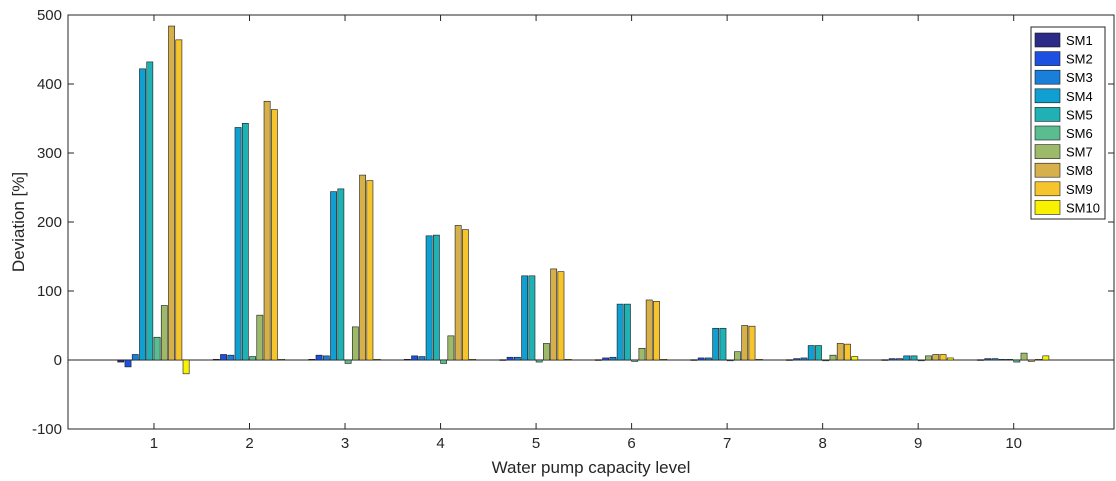 The width and height of the screenshot is (1116, 481). Describe the element at coordinates (1047, 151) in the screenshot. I see `legend-swatch-sm7` at that location.